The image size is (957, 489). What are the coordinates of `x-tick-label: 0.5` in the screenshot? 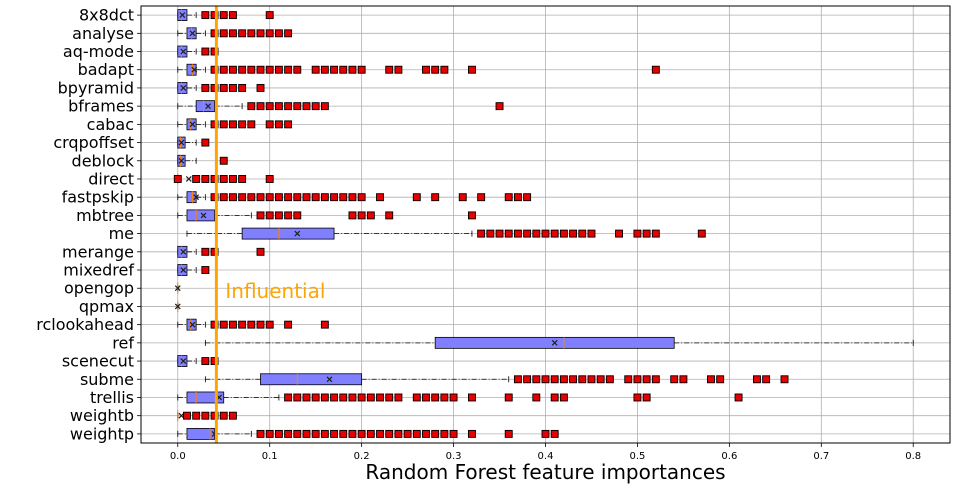 It's located at (637, 456).